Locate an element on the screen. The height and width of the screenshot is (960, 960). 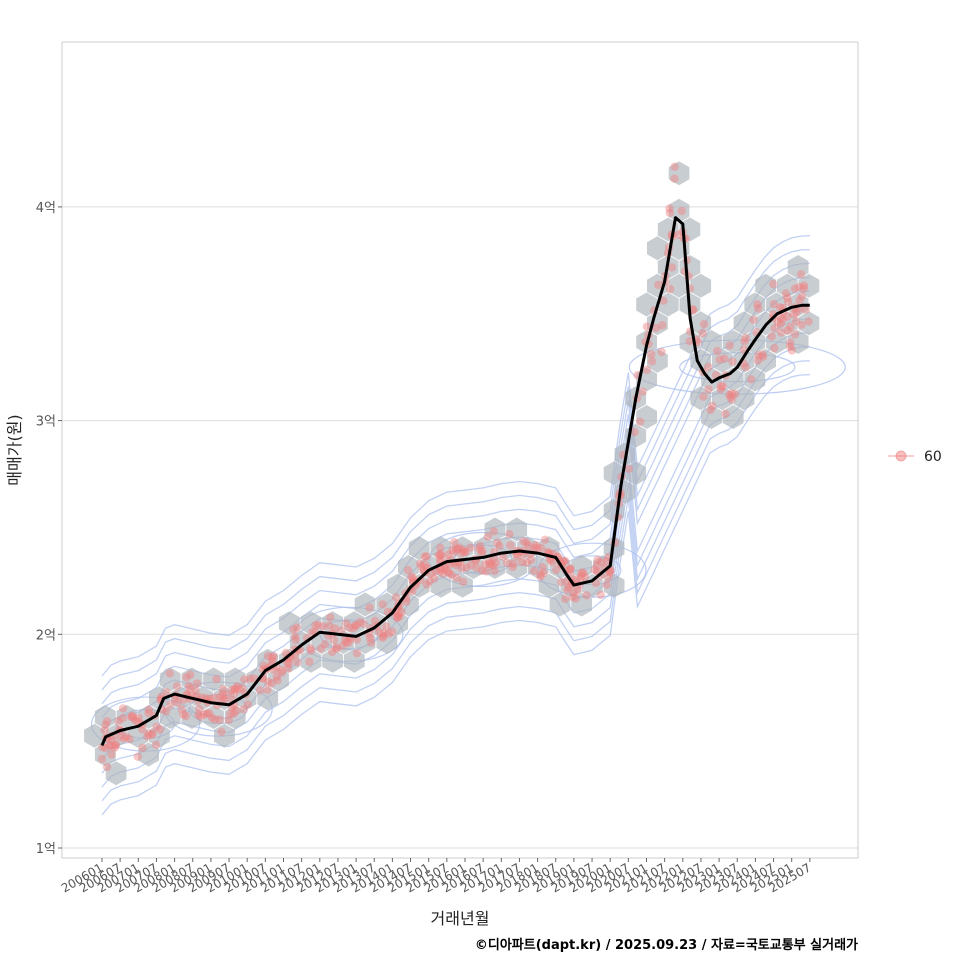
legend: 60 is located at coordinates (915, 457).